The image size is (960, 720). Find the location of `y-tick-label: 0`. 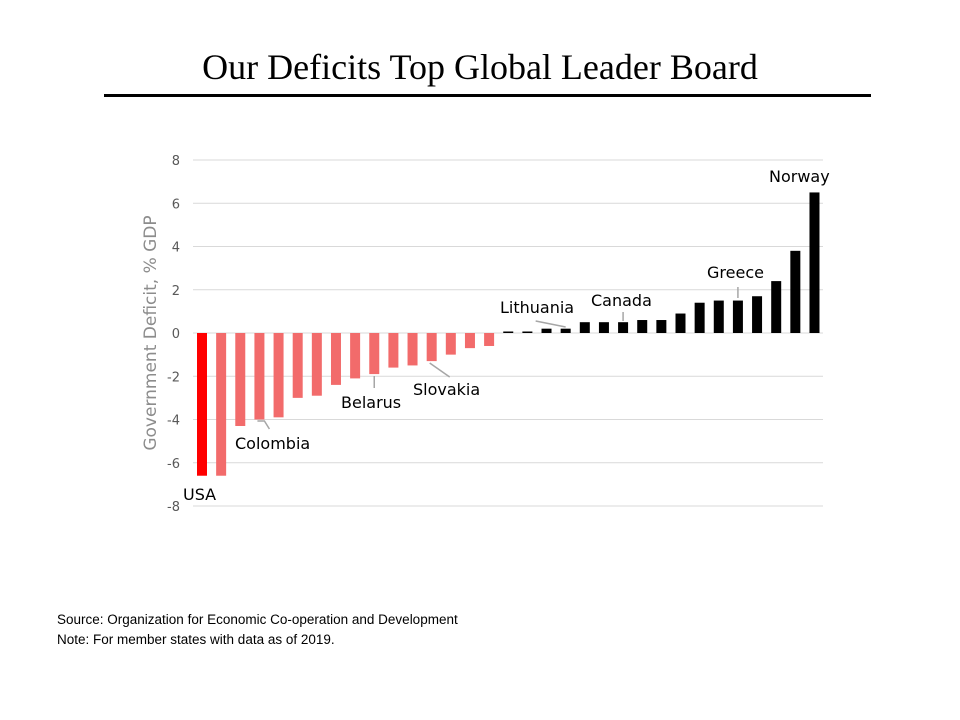

y-tick-label: 0 is located at coordinates (176, 334).